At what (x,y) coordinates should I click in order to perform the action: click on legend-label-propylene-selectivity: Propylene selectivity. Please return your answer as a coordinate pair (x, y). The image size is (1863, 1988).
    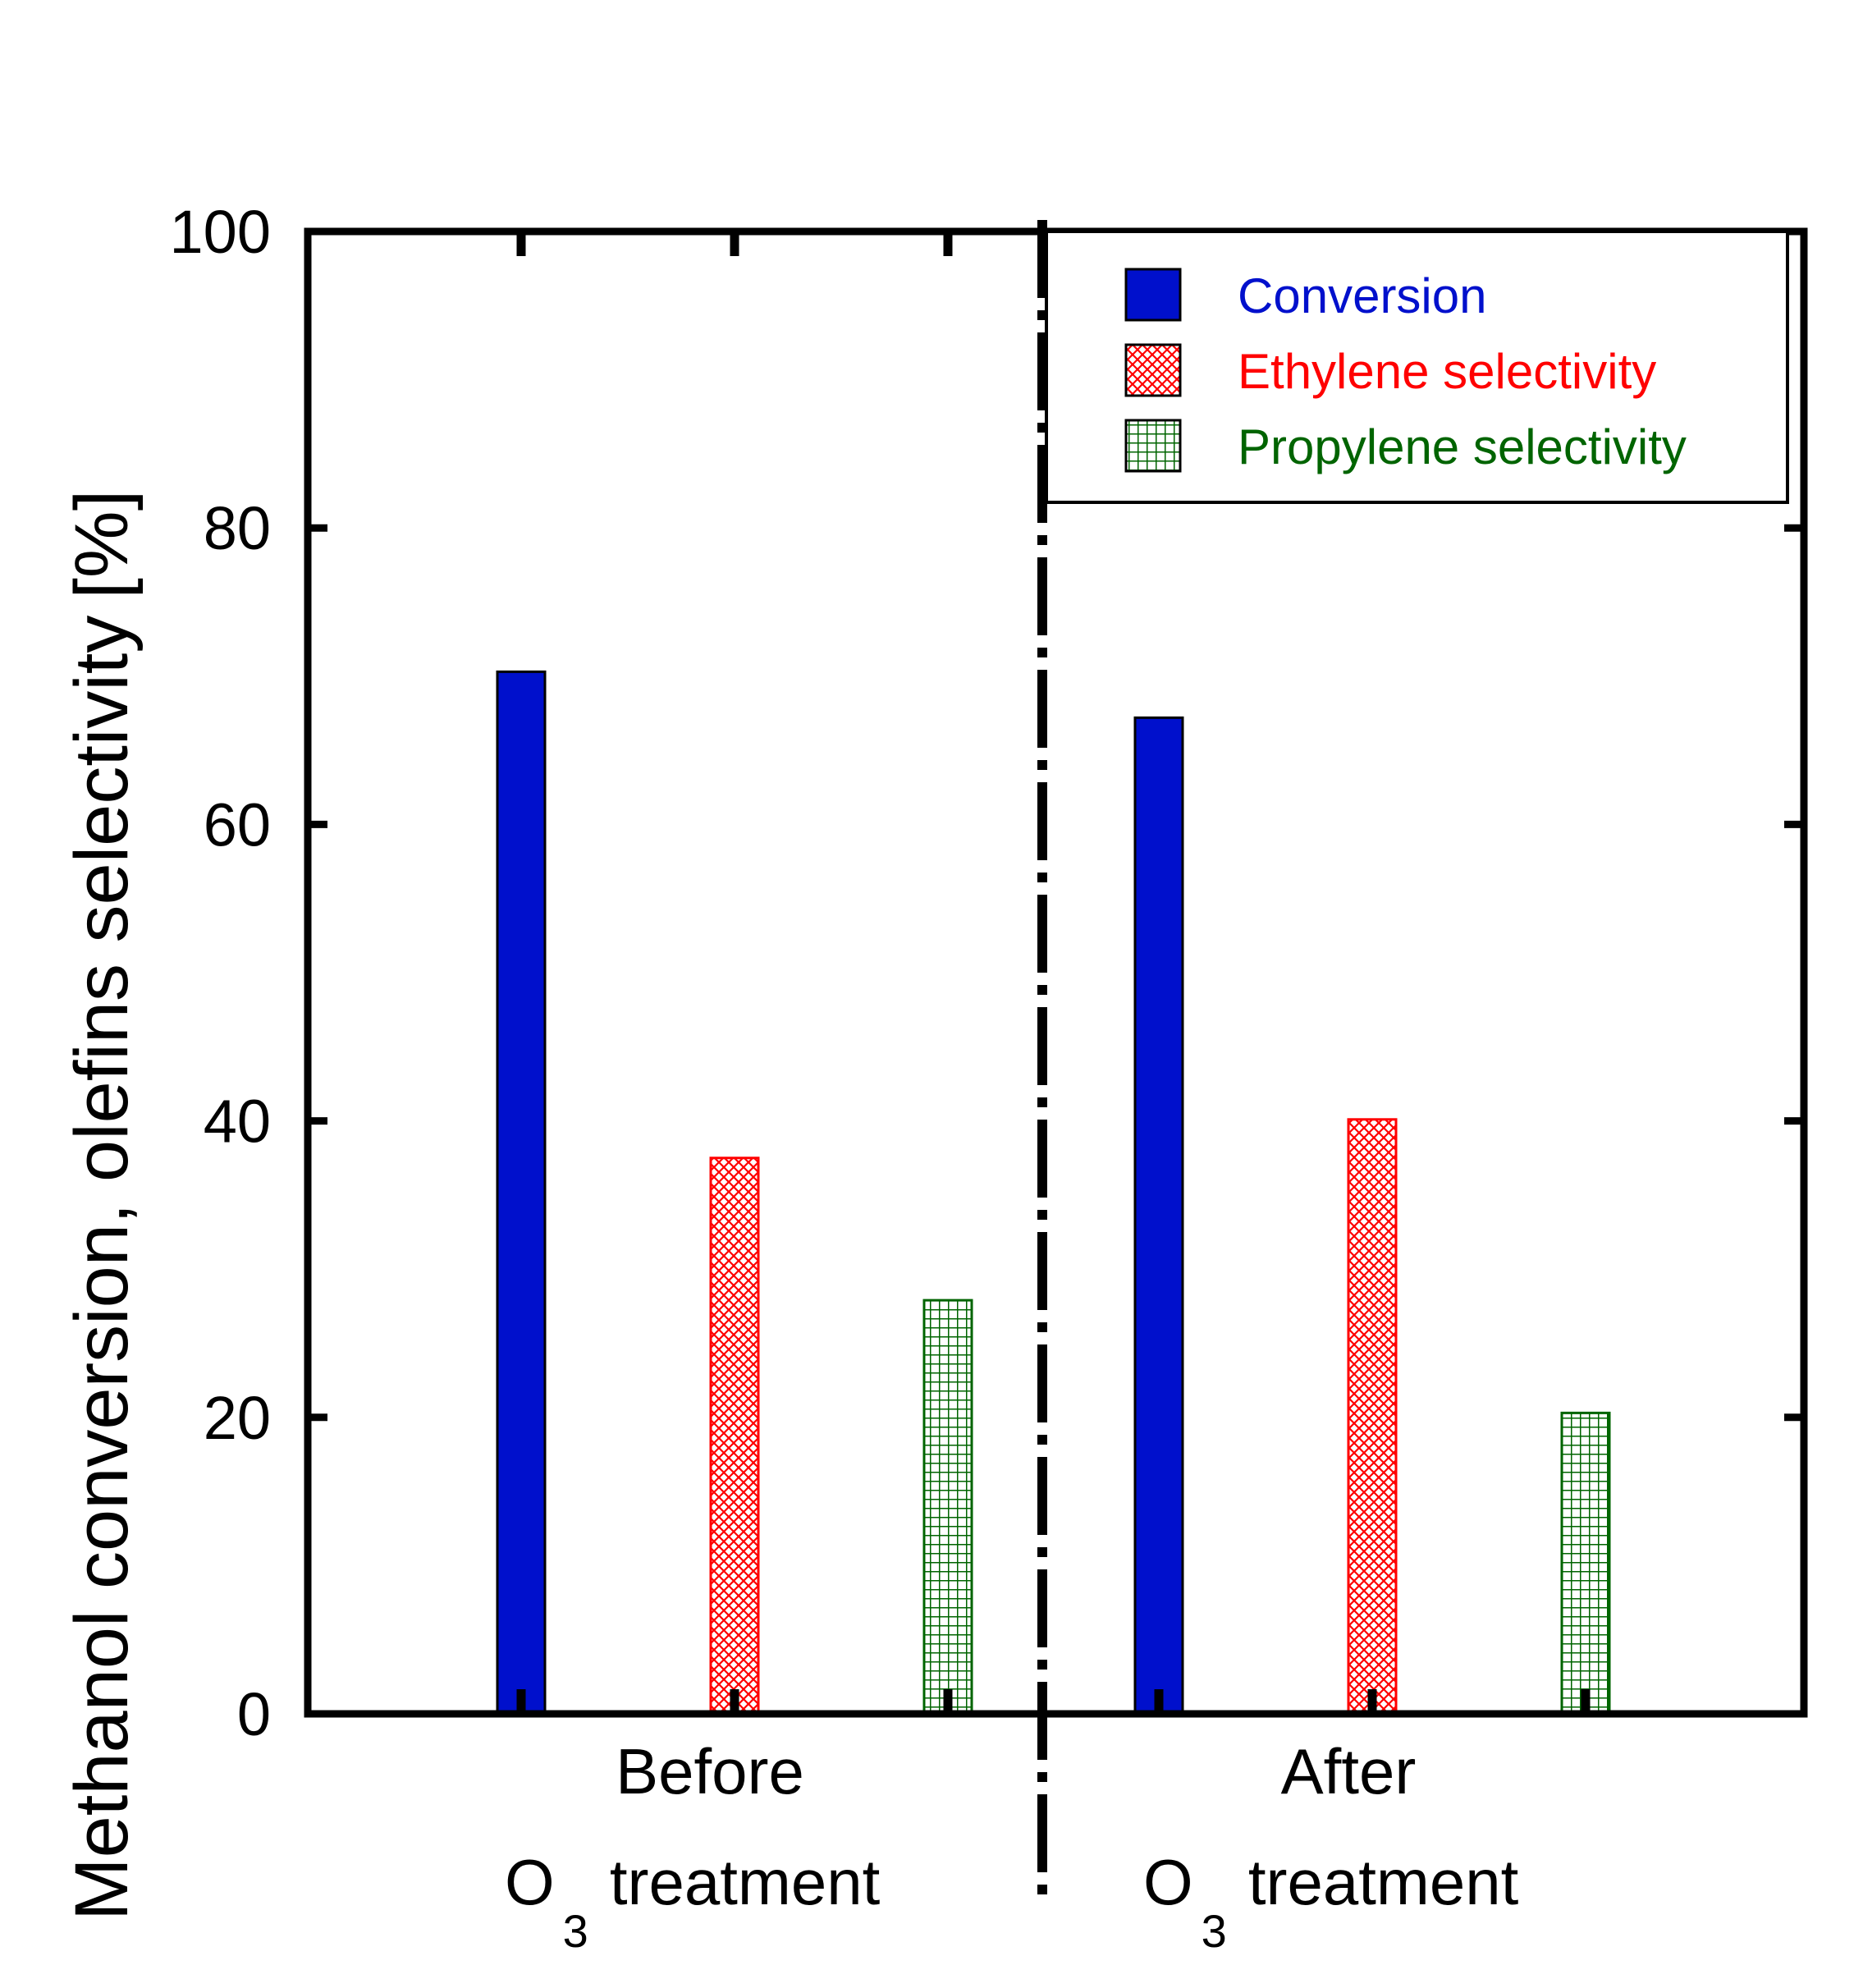
    Looking at the image, I should click on (1462, 446).